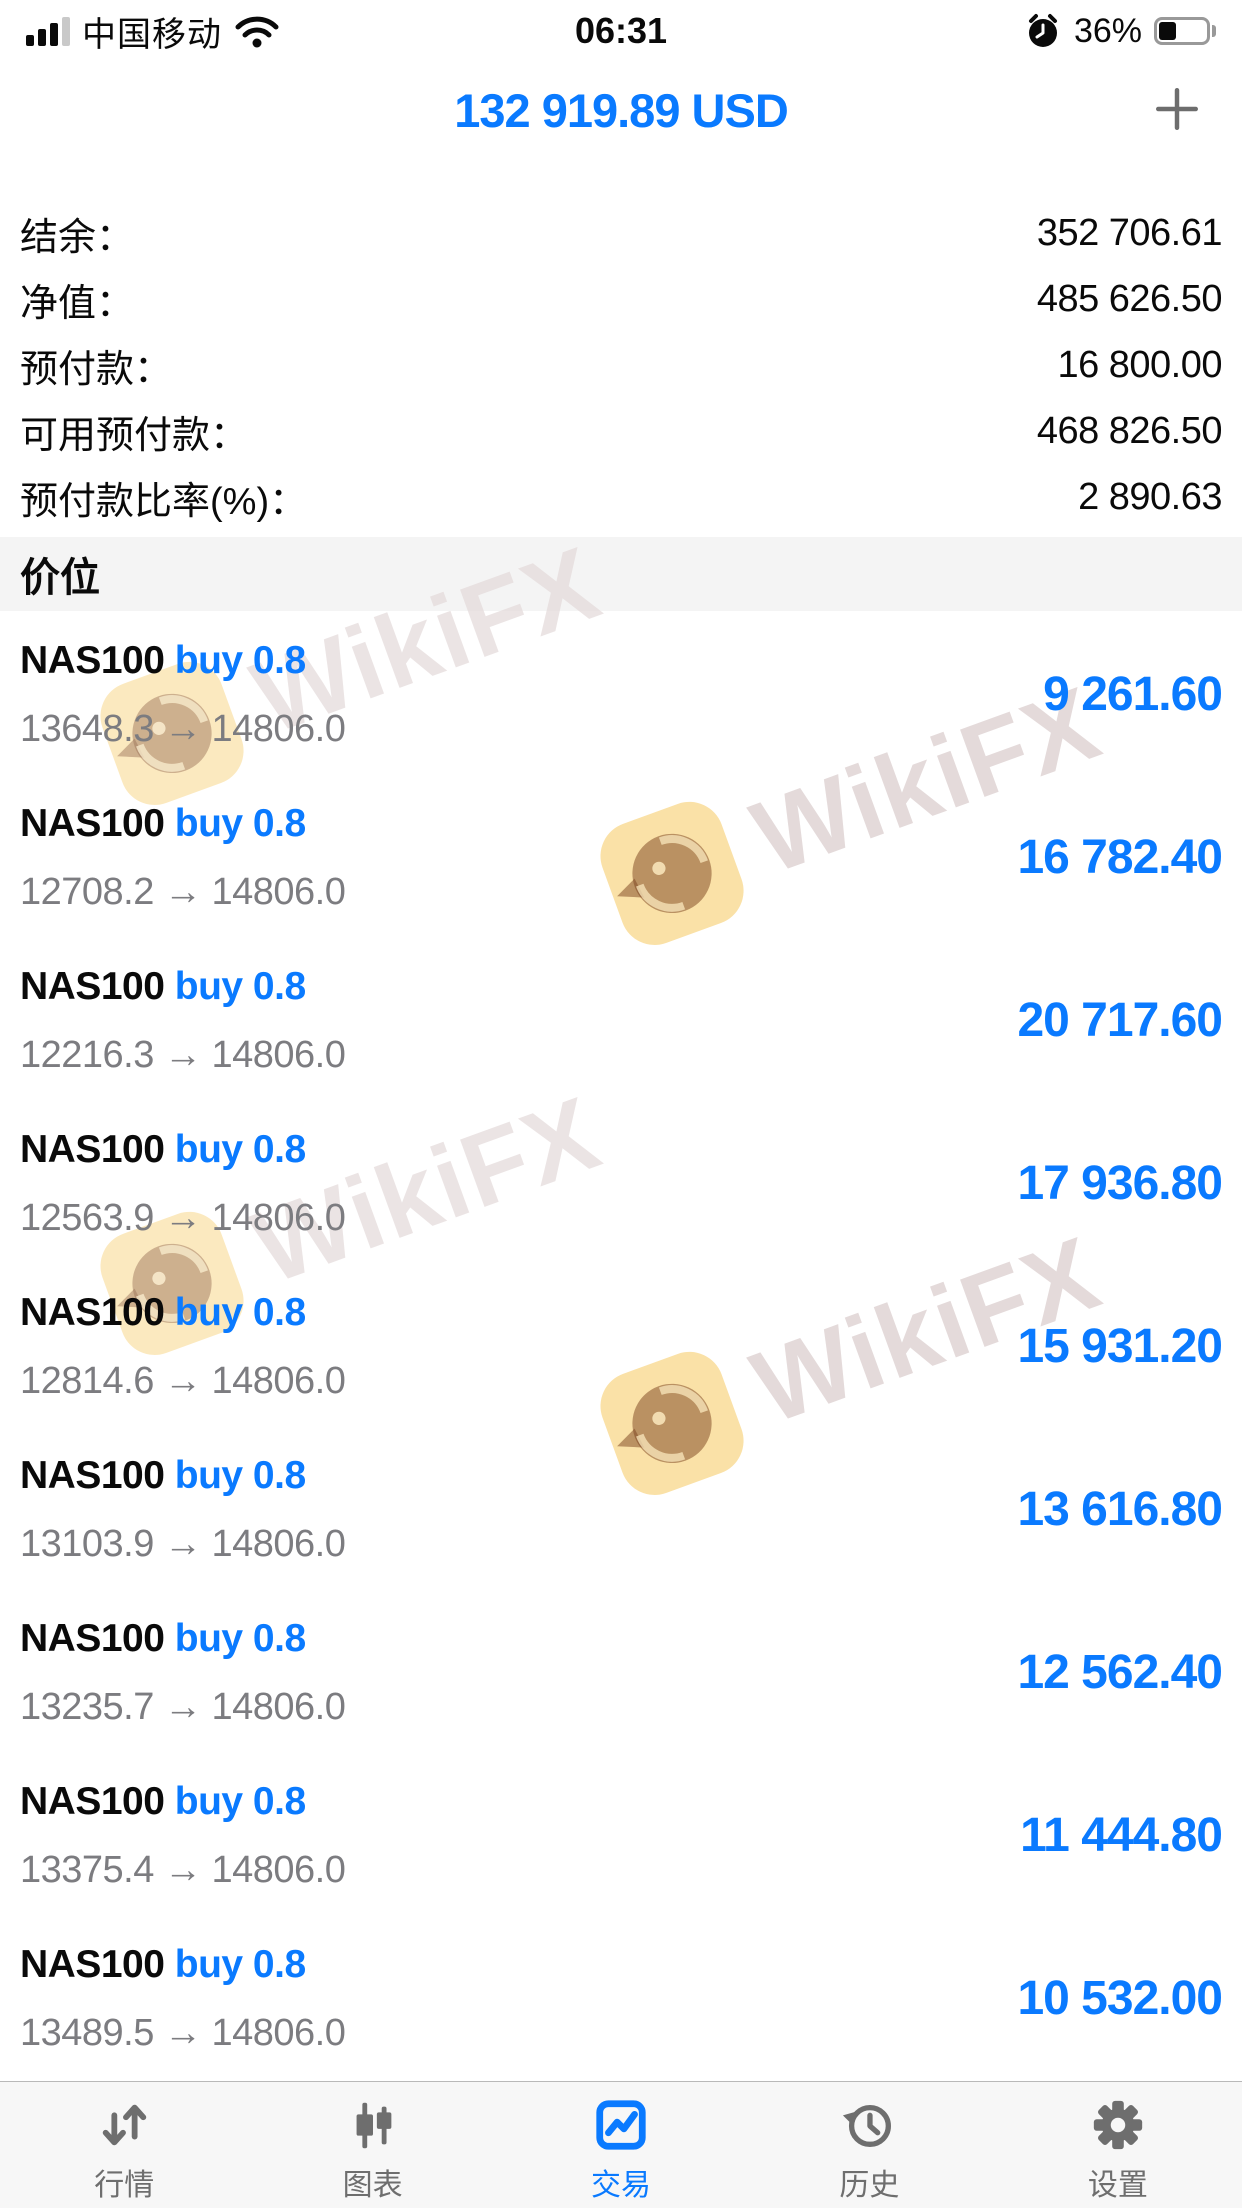 Image resolution: width=1242 pixels, height=2208 pixels. I want to click on status-bar: 中国移动 06:31 36%, so click(621, 31).